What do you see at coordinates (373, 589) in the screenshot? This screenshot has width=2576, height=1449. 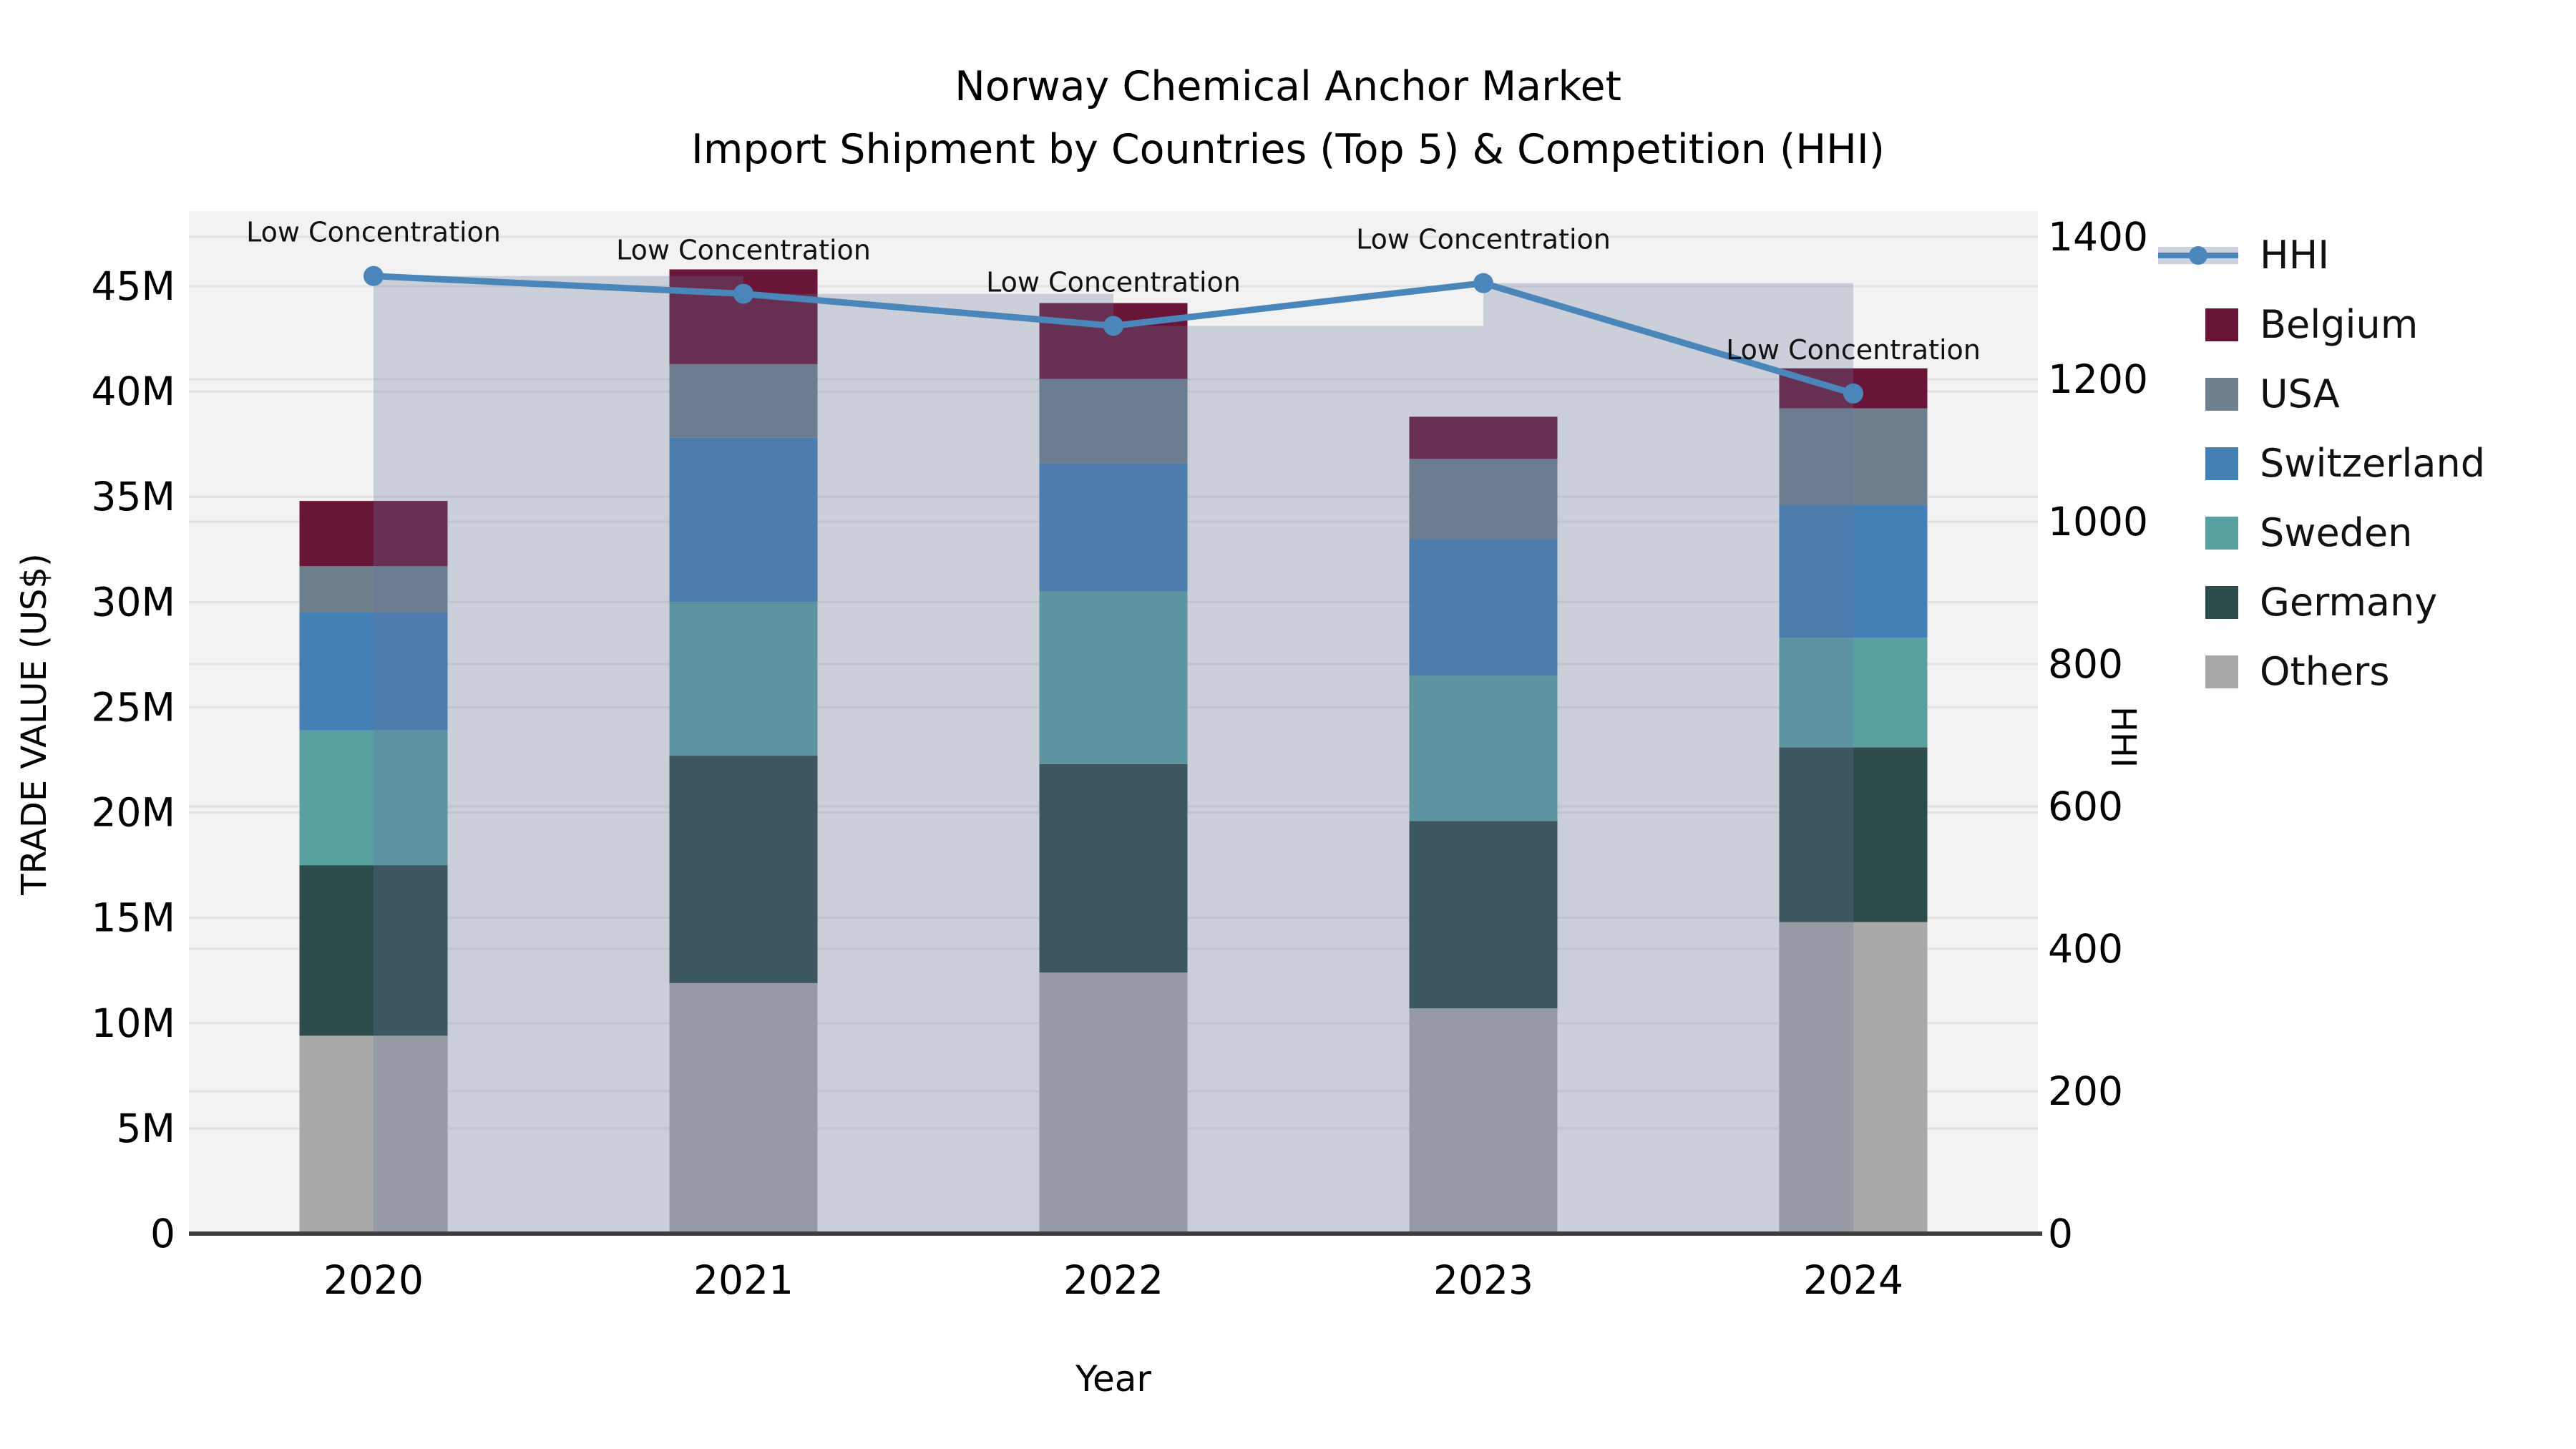 I see `bar-segment-usa-2020` at bounding box center [373, 589].